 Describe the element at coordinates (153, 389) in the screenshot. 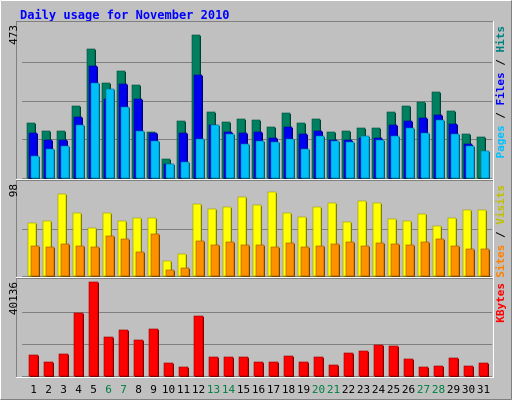

I see `x-tick-label-day-9: 9` at that location.